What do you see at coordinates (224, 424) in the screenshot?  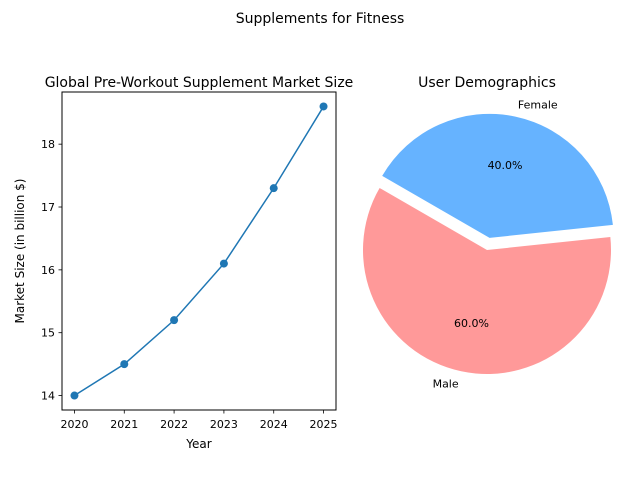 I see `x-tick-label: 2023` at bounding box center [224, 424].